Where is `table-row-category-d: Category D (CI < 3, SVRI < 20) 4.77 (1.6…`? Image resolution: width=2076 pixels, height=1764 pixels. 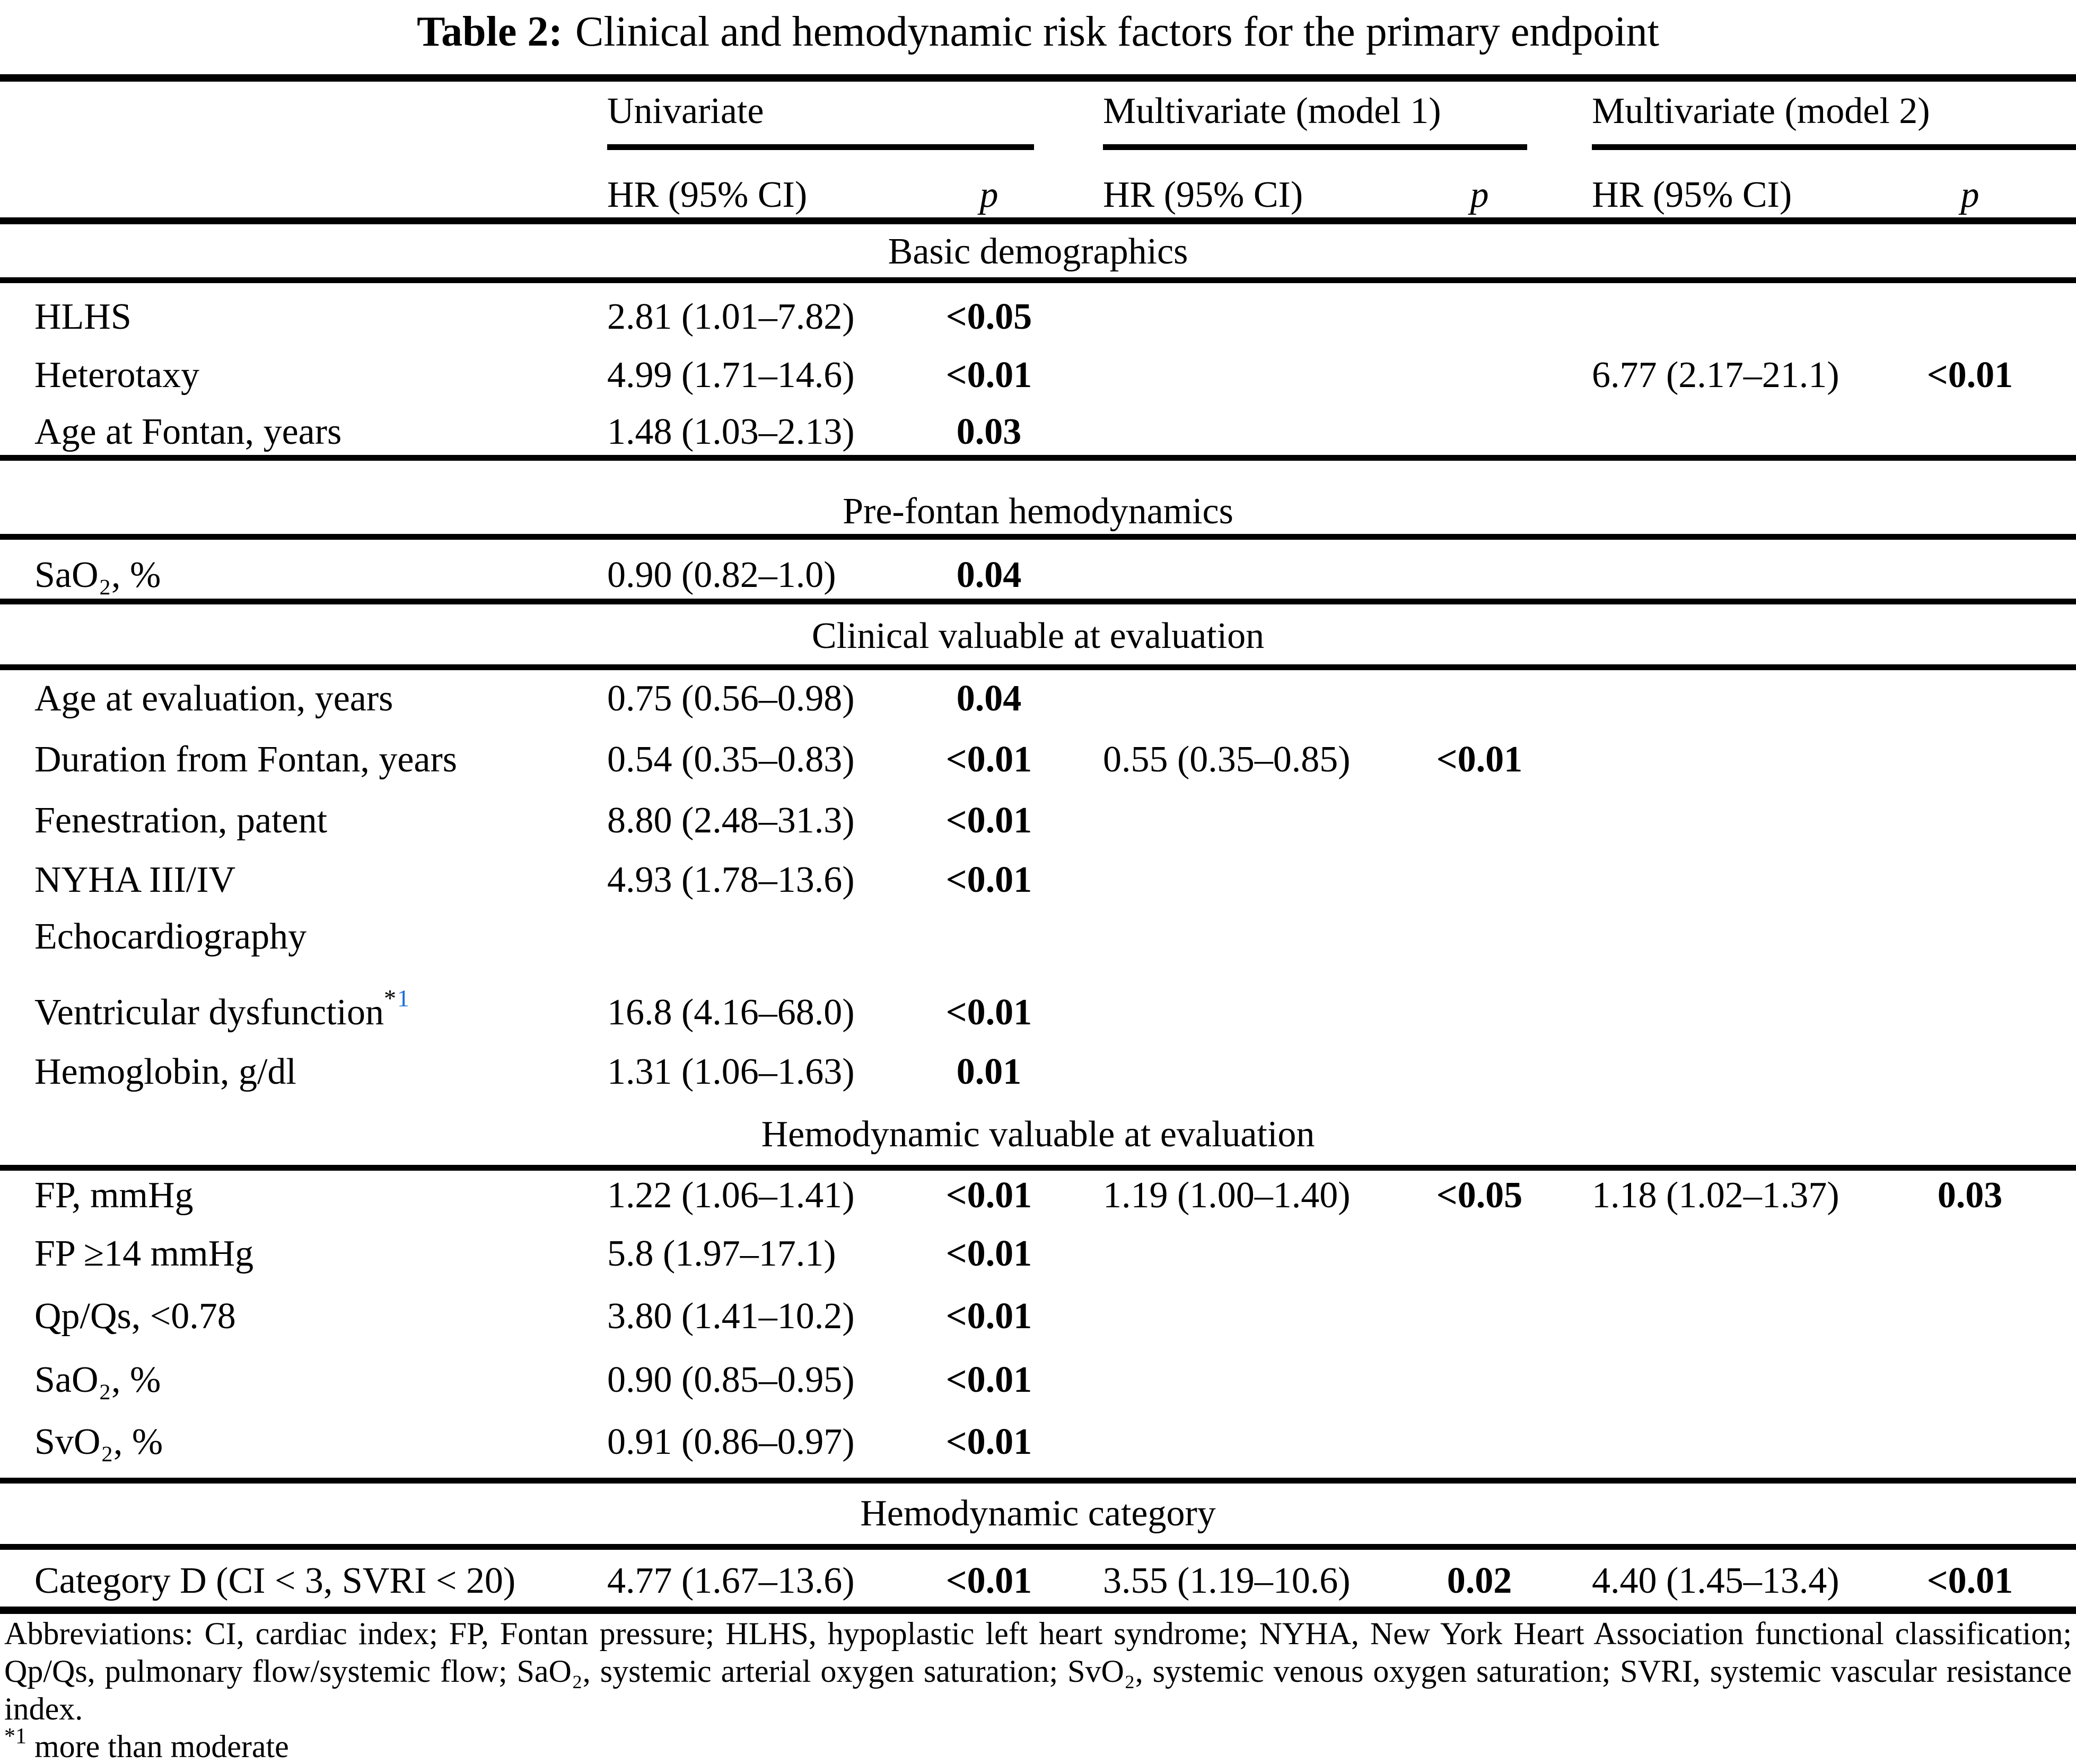
table-row-category-d: Category D (CI < 3, SVRI < 20) 4.77 (1.6… is located at coordinates (1038, 1581).